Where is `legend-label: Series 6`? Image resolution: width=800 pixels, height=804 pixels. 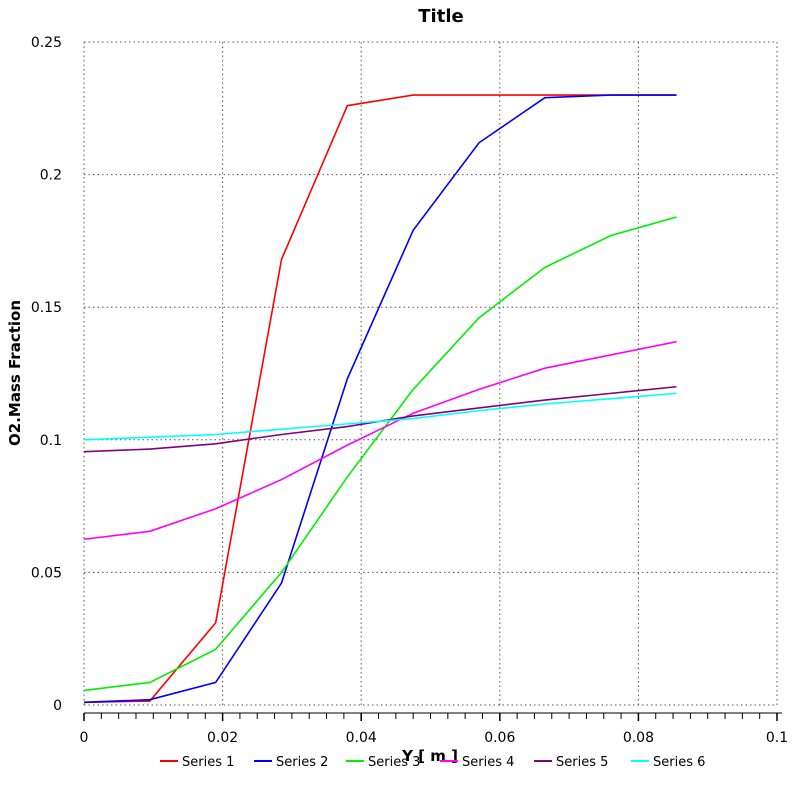
legend-label: Series 6 is located at coordinates (679, 762).